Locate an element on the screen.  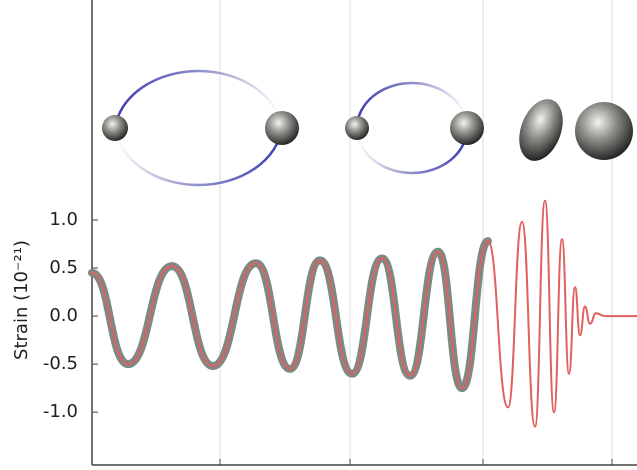
final-black-hole is located at coordinates (604, 131).